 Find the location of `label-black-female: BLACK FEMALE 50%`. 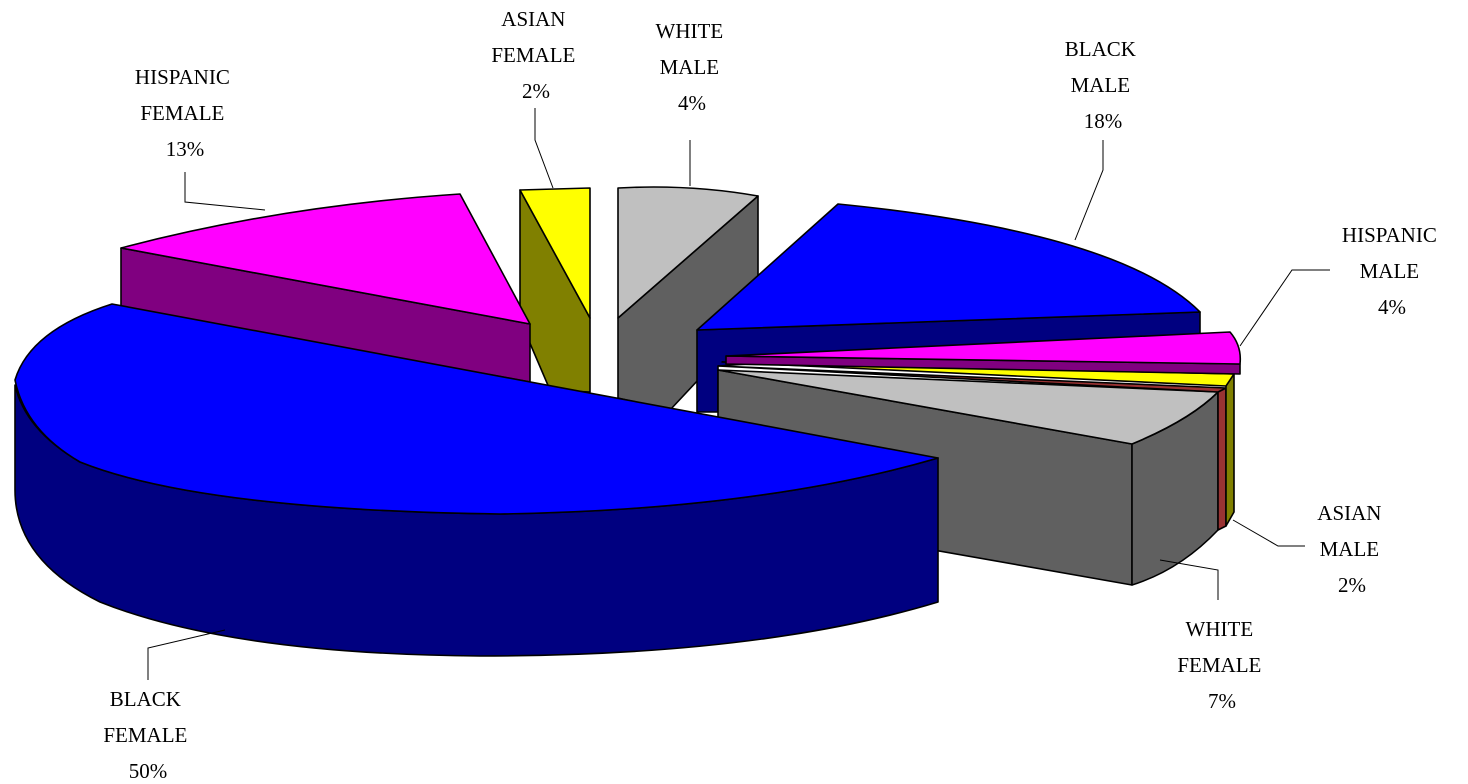

label-black-female: BLACK FEMALE 50% is located at coordinates (147, 735).